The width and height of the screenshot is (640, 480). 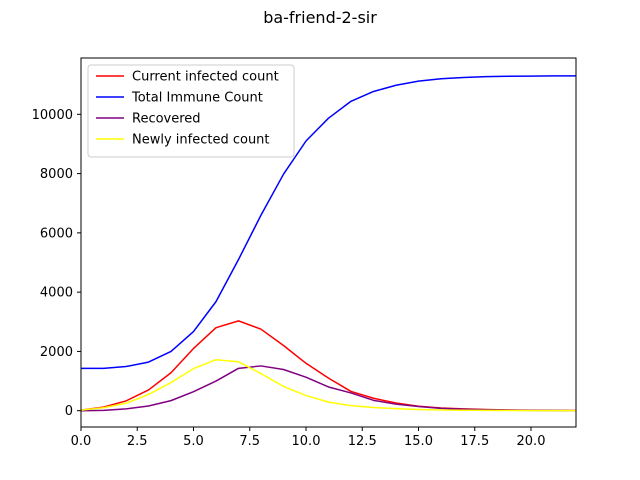 I want to click on legend-label-2: Total Immune Count, so click(x=197, y=98).